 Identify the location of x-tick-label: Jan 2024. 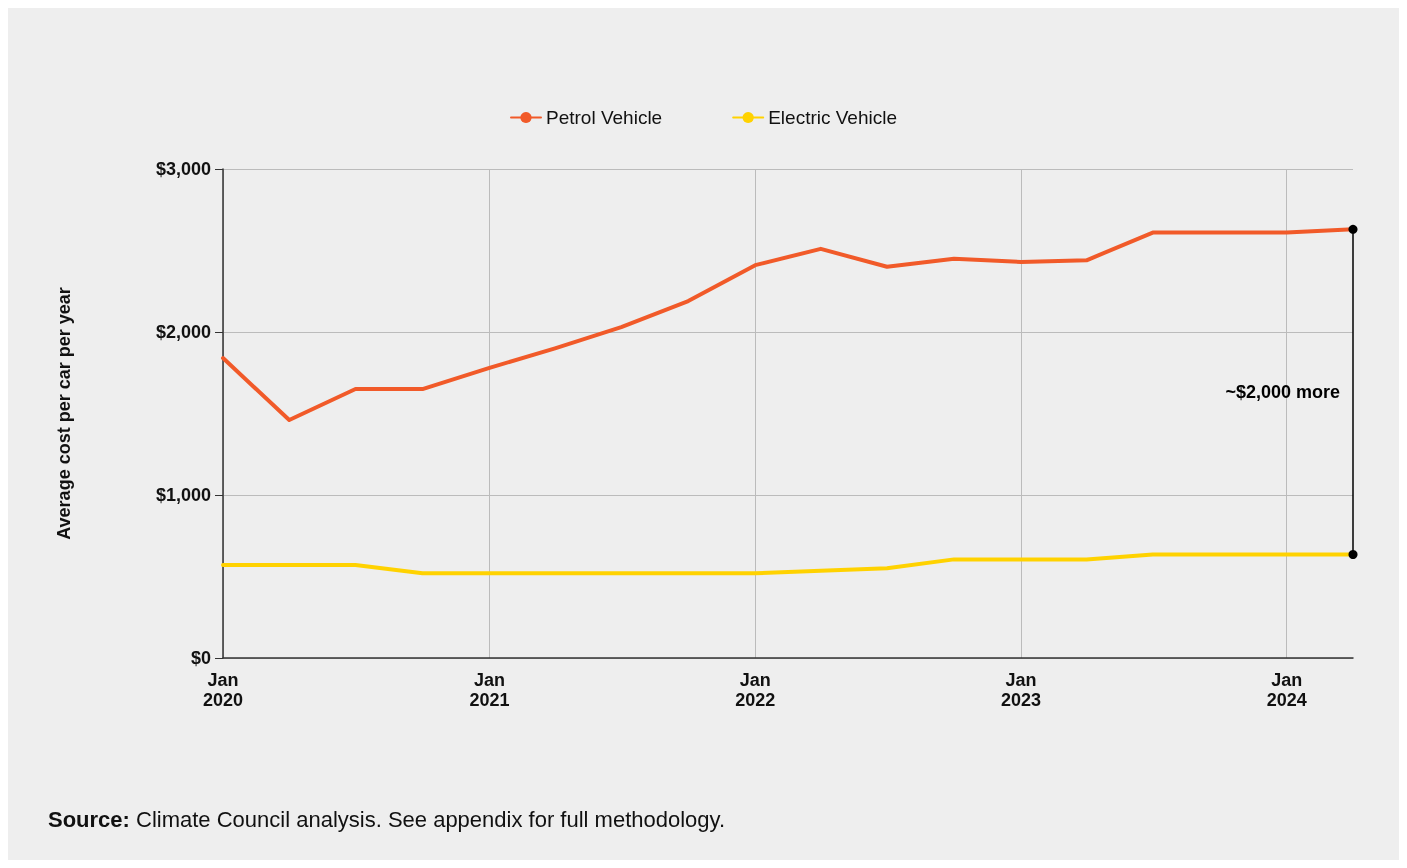
(1286, 690).